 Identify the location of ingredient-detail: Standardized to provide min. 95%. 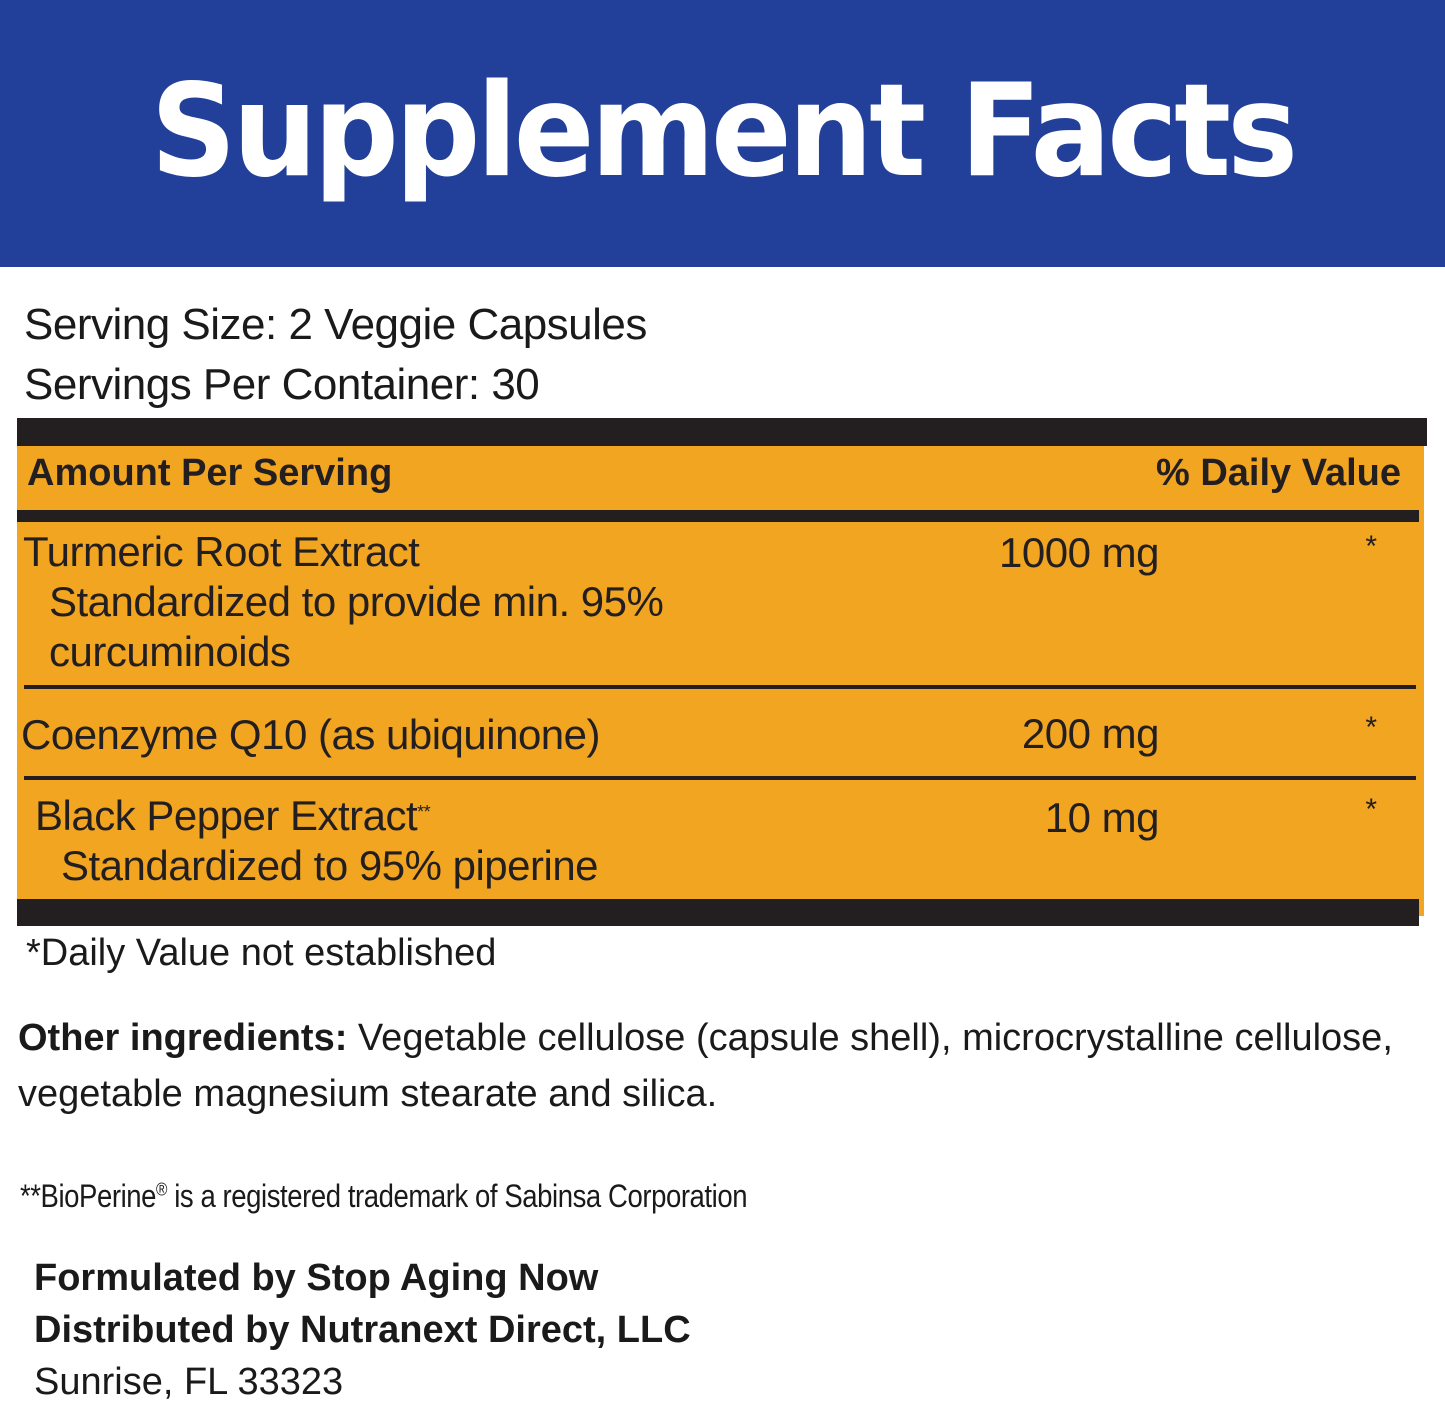
(356, 601).